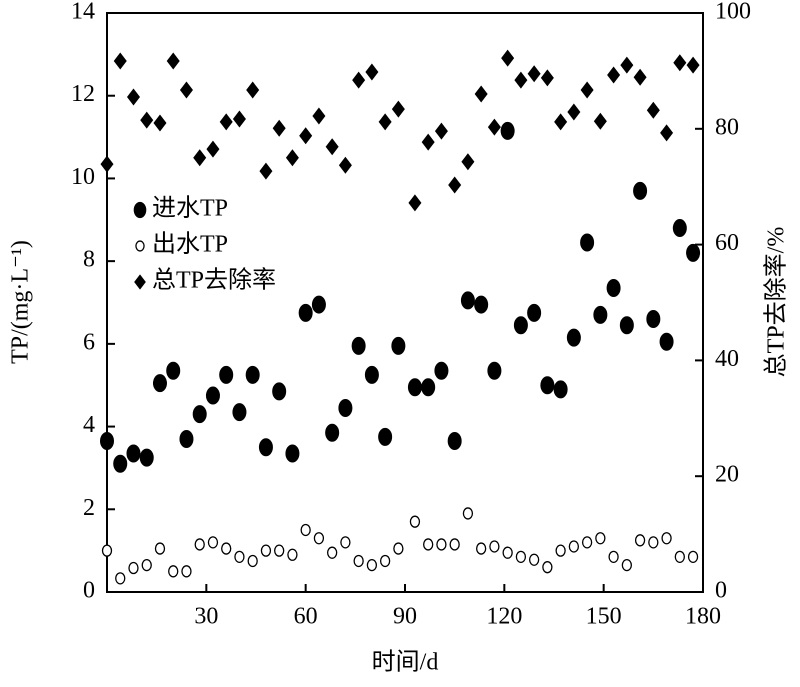 The height and width of the screenshot is (687, 800). What do you see at coordinates (776, 302) in the screenshot?
I see `y2-axis-title: 总TP去除率/%` at bounding box center [776, 302].